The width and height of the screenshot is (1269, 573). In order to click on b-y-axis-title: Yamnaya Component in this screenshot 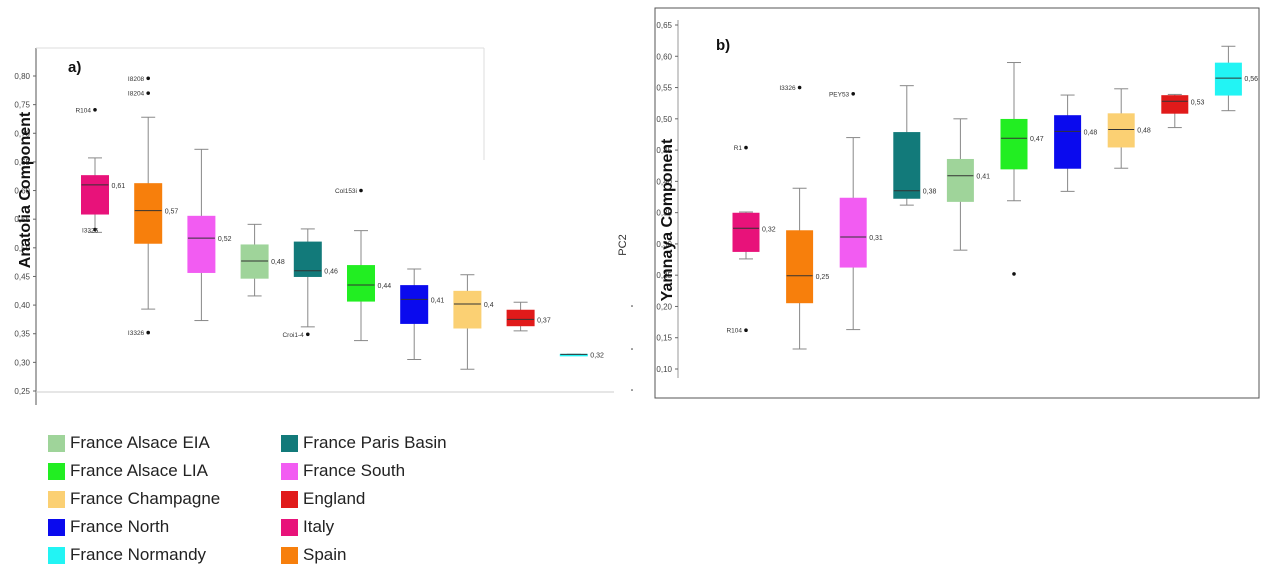, I will do `click(667, 219)`.